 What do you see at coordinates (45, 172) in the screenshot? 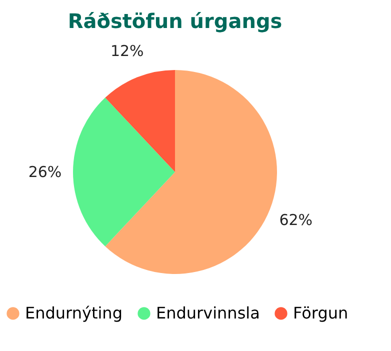
I see `data-label: 26%` at bounding box center [45, 172].